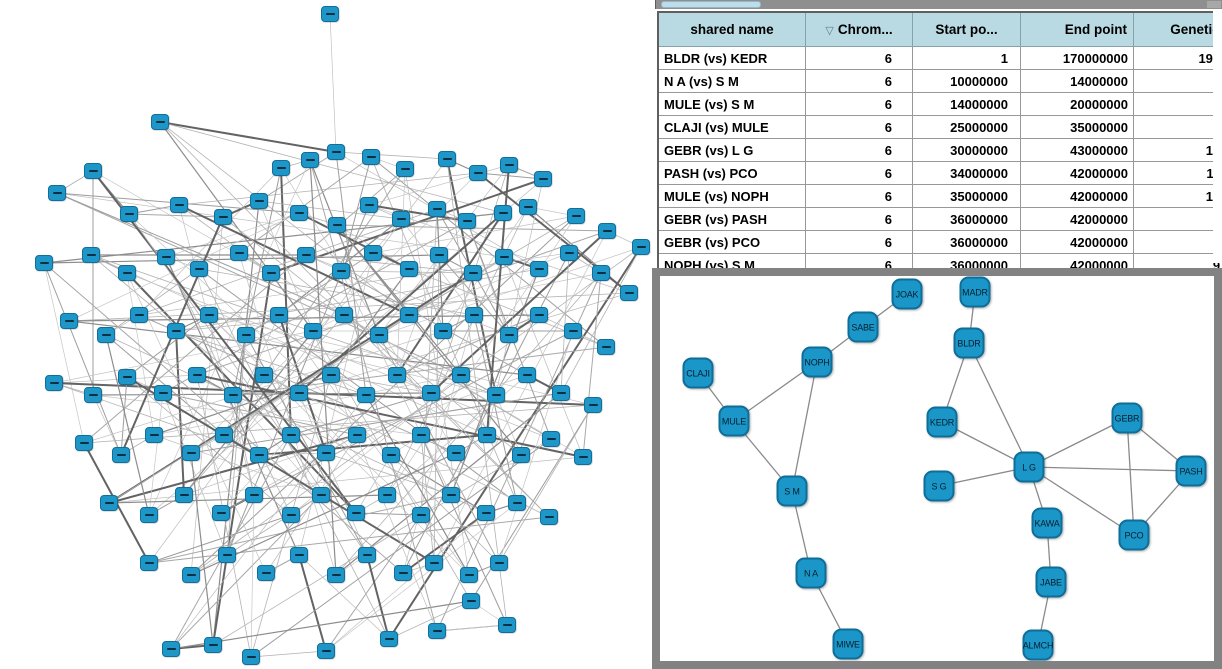 The image size is (1222, 669). I want to click on subnetwork-node-bldr: BLDR, so click(969, 343).